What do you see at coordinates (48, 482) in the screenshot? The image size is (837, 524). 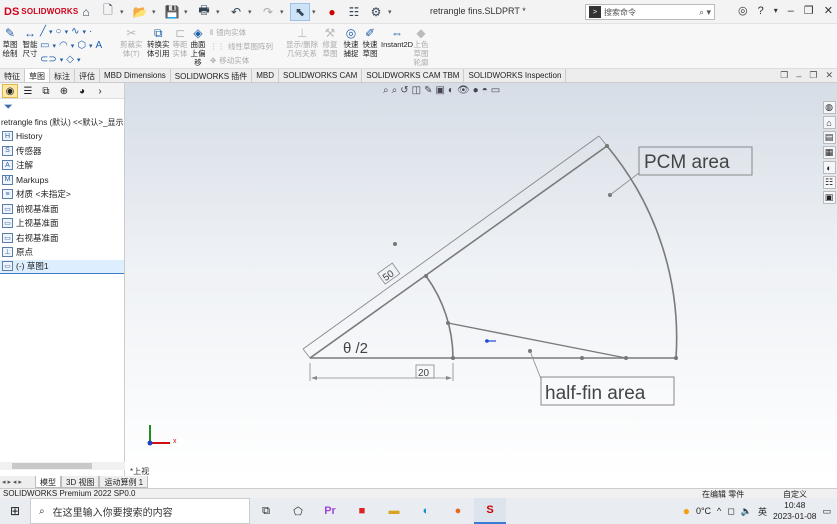 I see `tab-model: 模型` at bounding box center [48, 482].